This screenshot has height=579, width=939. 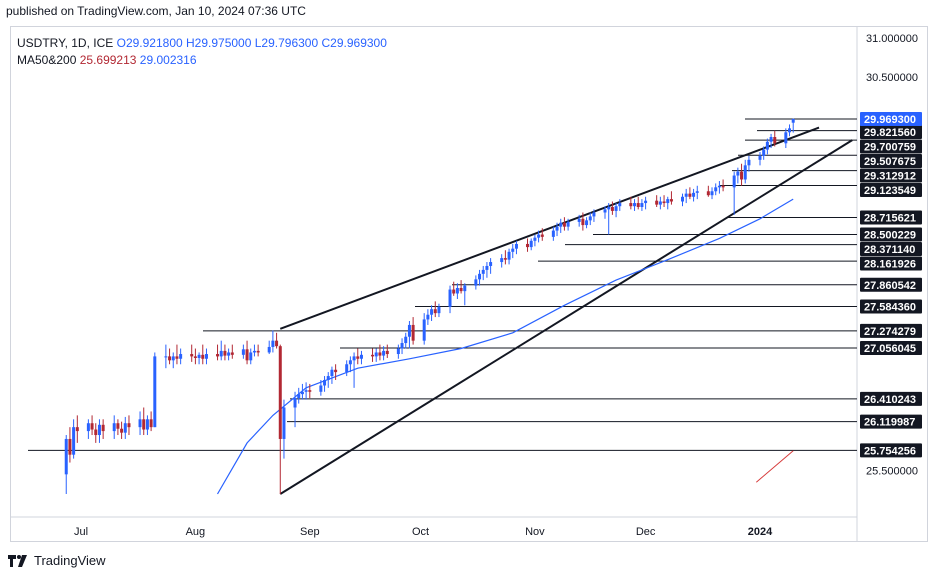 I want to click on symbol-label: USDTRY, 1D, ICE, so click(x=65, y=43).